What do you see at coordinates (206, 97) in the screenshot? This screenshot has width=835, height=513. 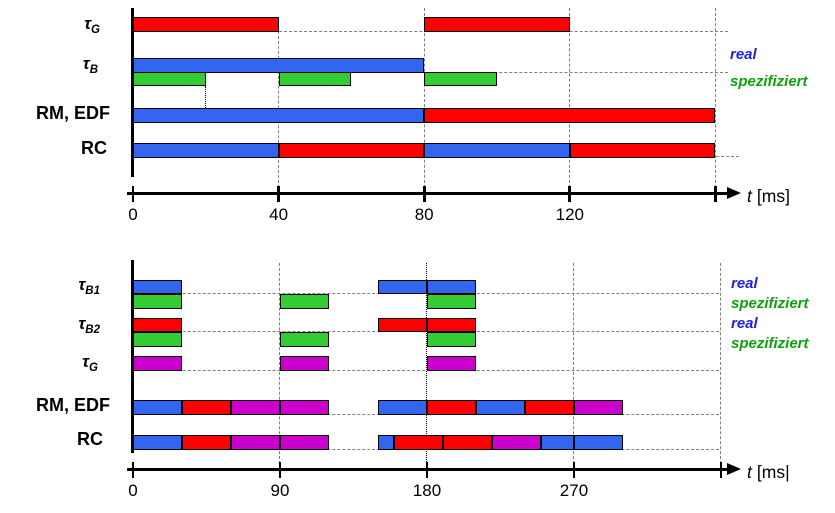 I see `deadline-marker` at bounding box center [206, 97].